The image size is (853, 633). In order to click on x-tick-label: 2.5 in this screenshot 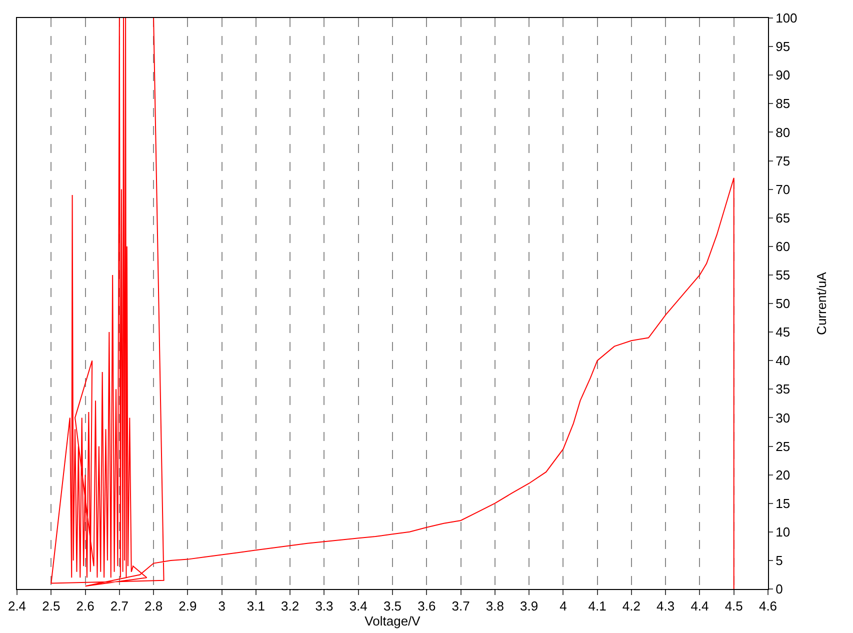, I will do `click(51, 606)`.